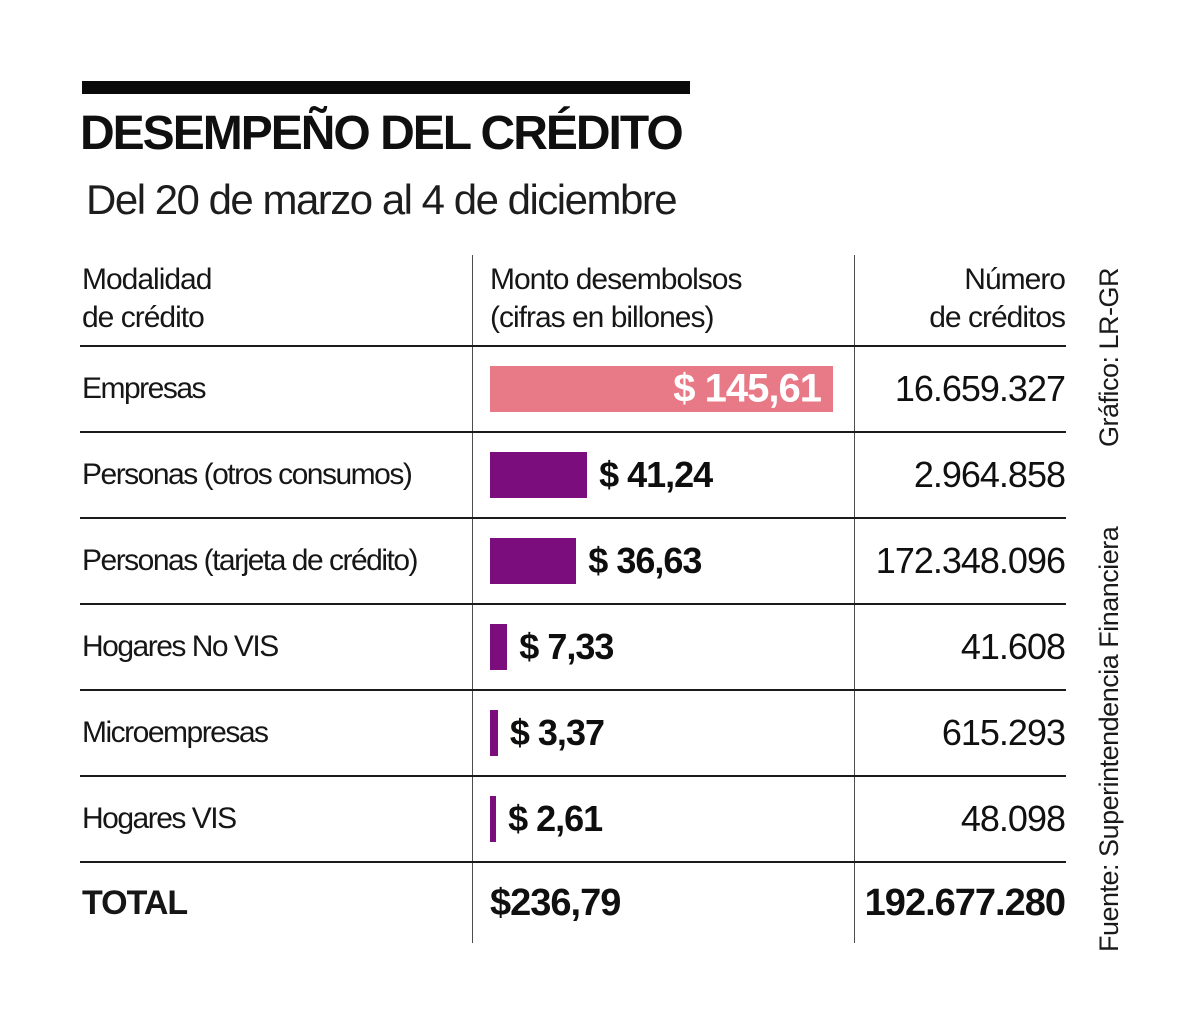  I want to click on bar-hogares-no-vis, so click(499, 647).